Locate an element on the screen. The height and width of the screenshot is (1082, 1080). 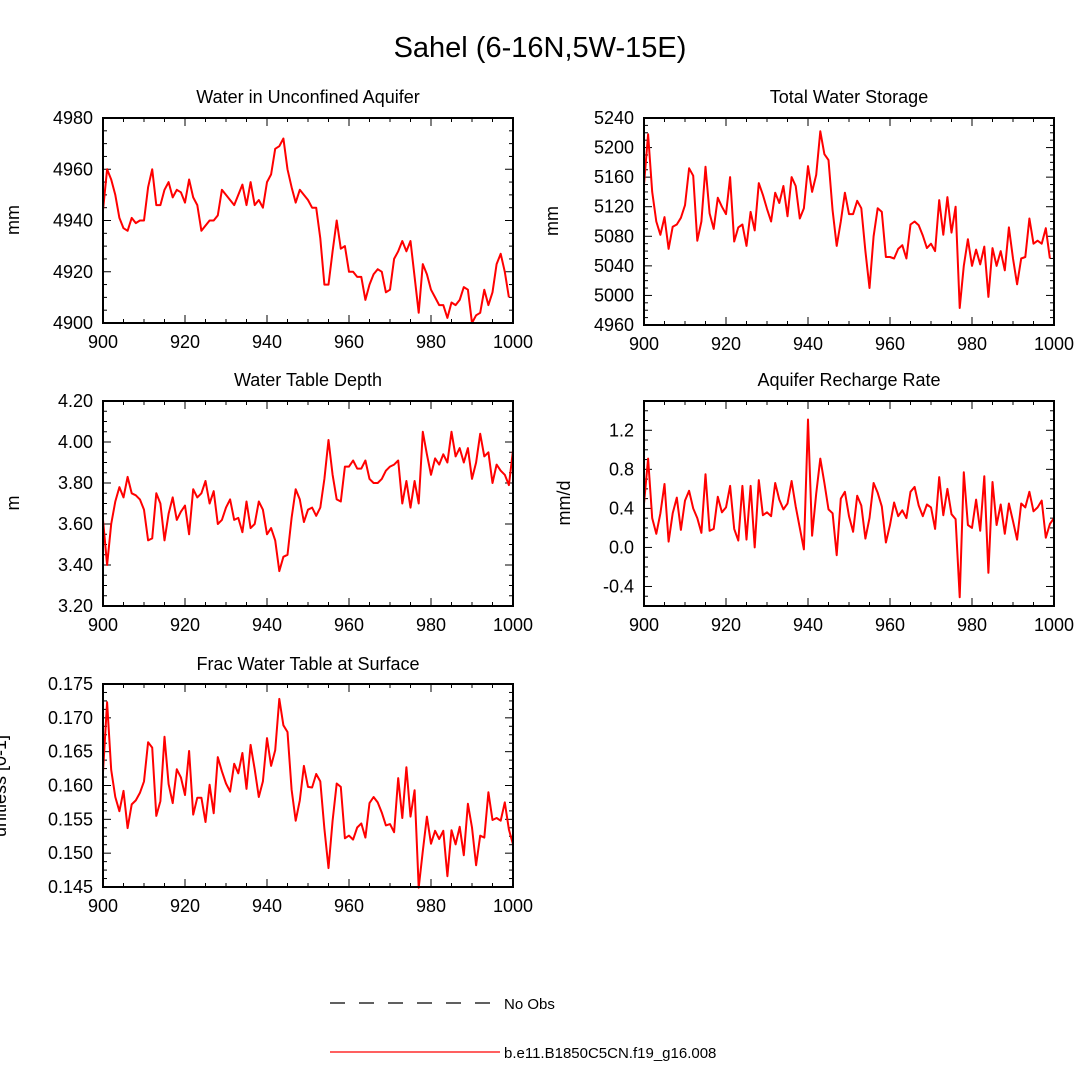
y-tick-label: 3.60 is located at coordinates (75, 524).